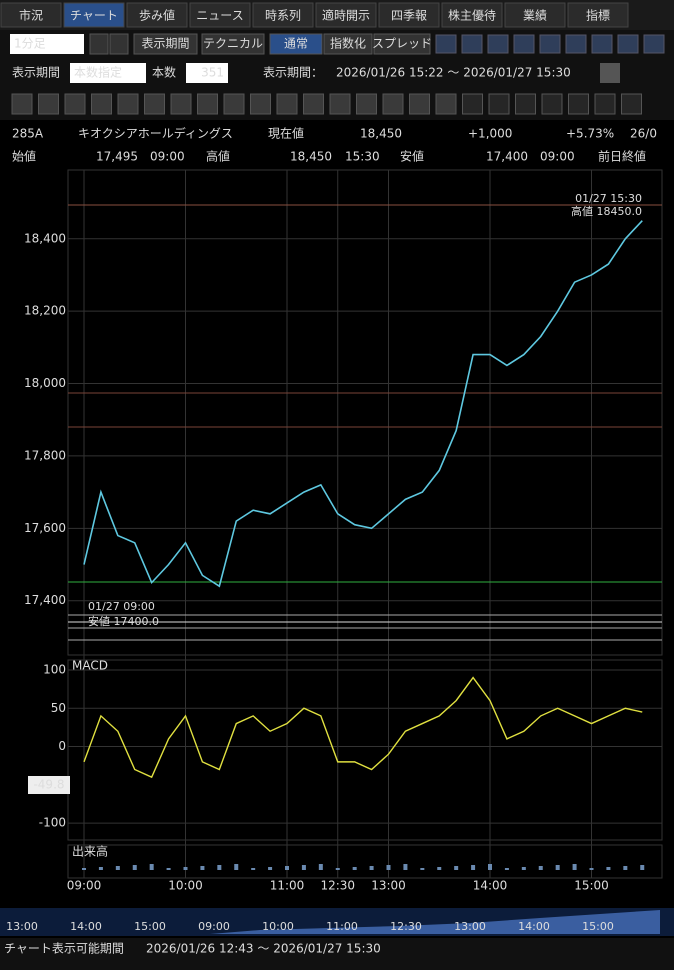 The width and height of the screenshot is (674, 970). Describe the element at coordinates (49, 785) in the screenshot. I see `cursor-box` at that location.